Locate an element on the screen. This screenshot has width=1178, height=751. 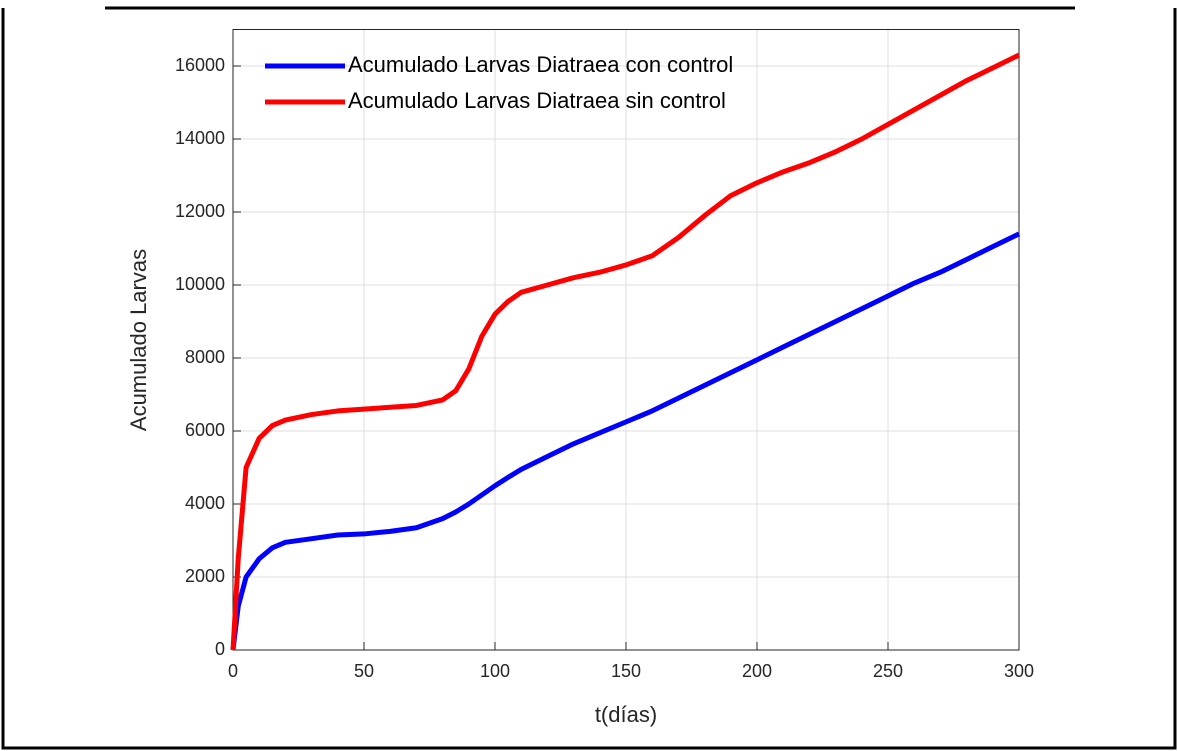
x-axis-label: t(días) is located at coordinates (626, 714).